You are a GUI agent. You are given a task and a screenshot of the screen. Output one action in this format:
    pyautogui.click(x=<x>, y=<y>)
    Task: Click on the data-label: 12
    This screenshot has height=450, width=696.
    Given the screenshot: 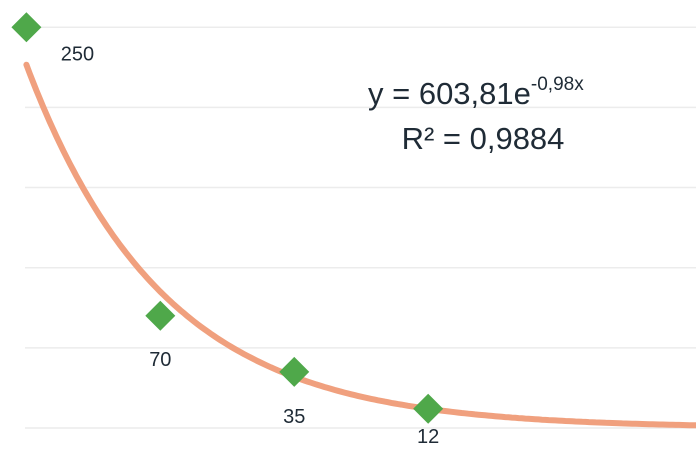 What is the action you would take?
    pyautogui.click(x=428, y=437)
    